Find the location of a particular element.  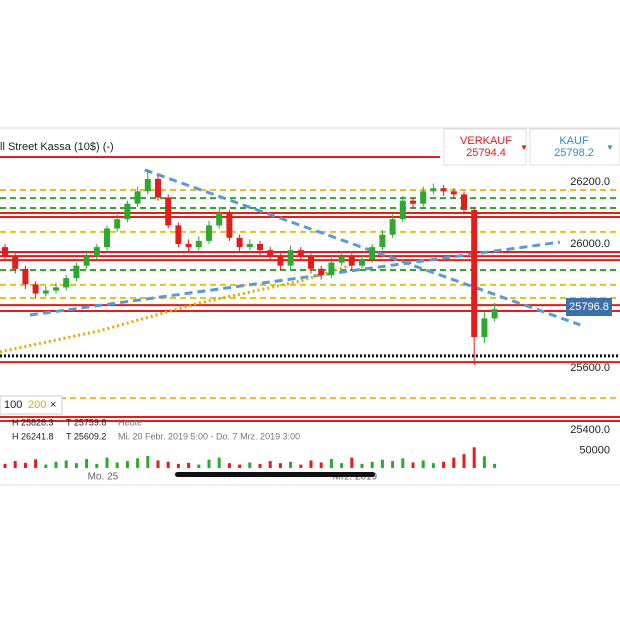

legend-item: 100 is located at coordinates (13, 405).